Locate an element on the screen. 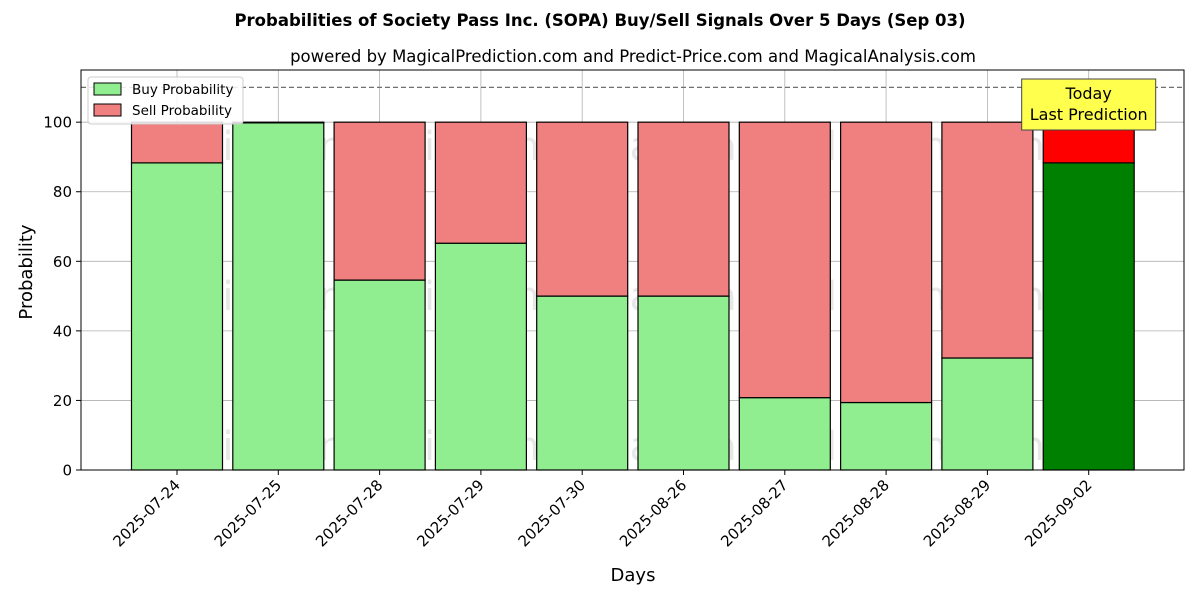 This screenshot has width=1200, height=600. y-tick-label: 100 is located at coordinates (57, 123).